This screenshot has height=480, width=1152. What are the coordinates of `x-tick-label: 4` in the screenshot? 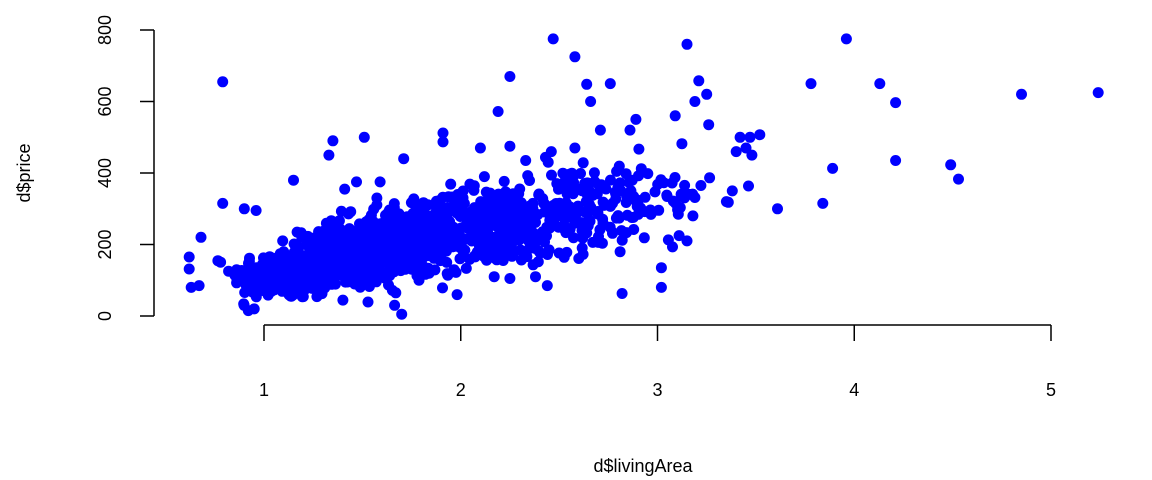 It's located at (854, 390).